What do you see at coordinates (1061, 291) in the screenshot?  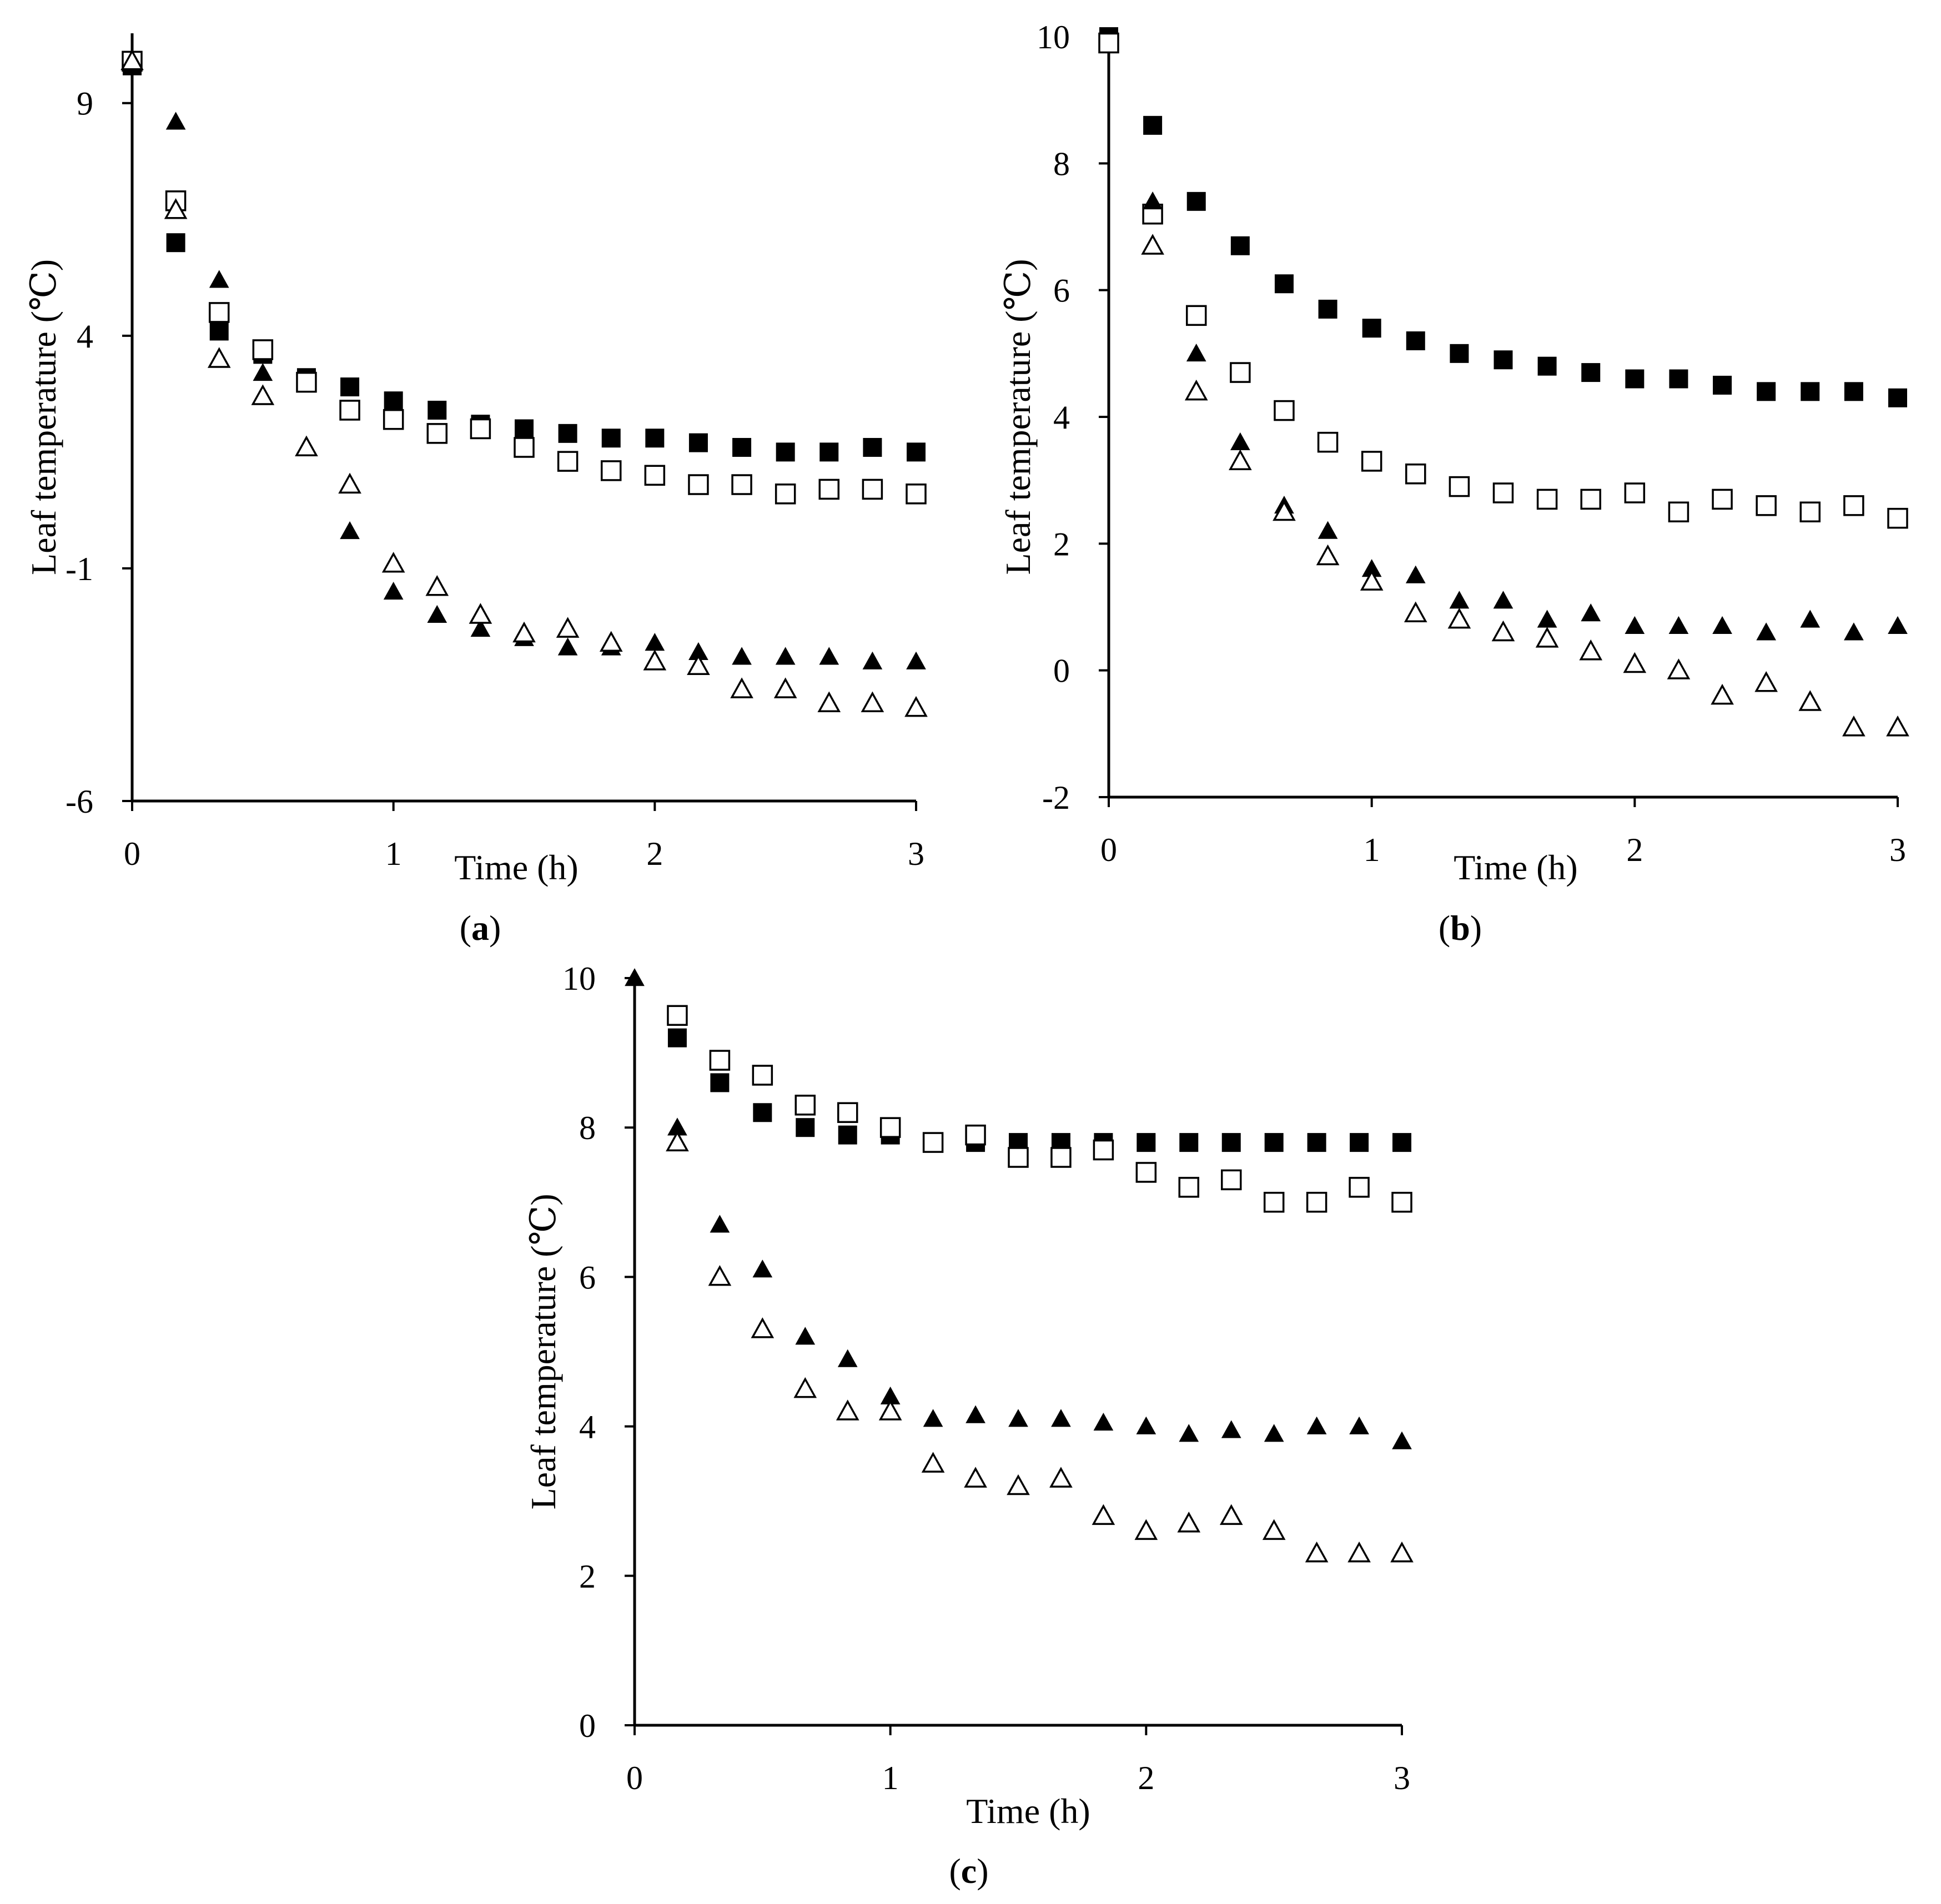 I see `y-tick-label: 6` at bounding box center [1061, 291].